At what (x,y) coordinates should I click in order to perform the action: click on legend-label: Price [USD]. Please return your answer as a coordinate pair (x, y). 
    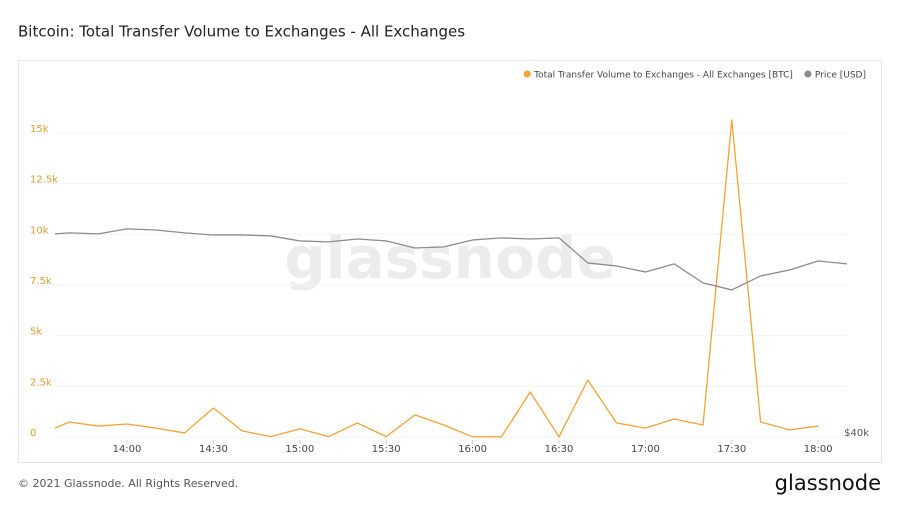
    Looking at the image, I should click on (840, 76).